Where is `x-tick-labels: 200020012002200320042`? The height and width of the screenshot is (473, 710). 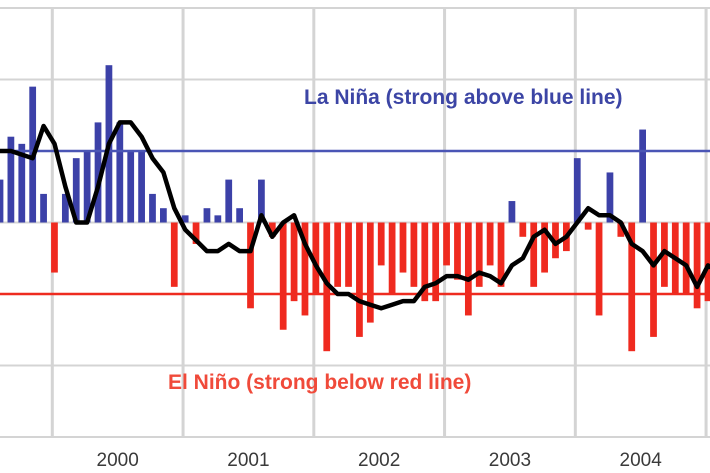
x-tick-labels: 200020012002200320042 is located at coordinates (403, 460).